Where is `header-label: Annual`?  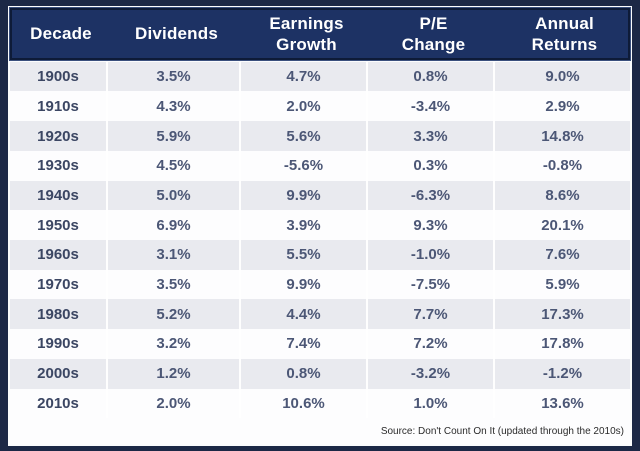
header-label: Annual is located at coordinates (564, 23).